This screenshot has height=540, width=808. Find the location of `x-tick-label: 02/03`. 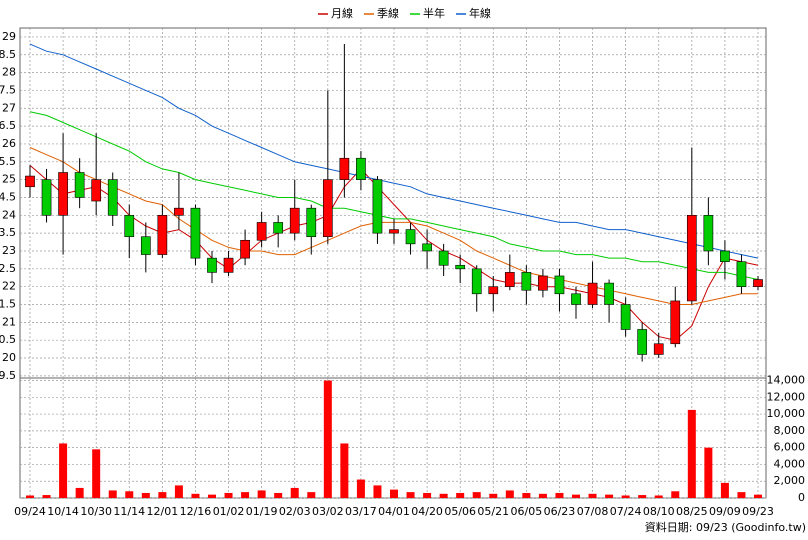

x-tick-label: 02/03 is located at coordinates (295, 511).